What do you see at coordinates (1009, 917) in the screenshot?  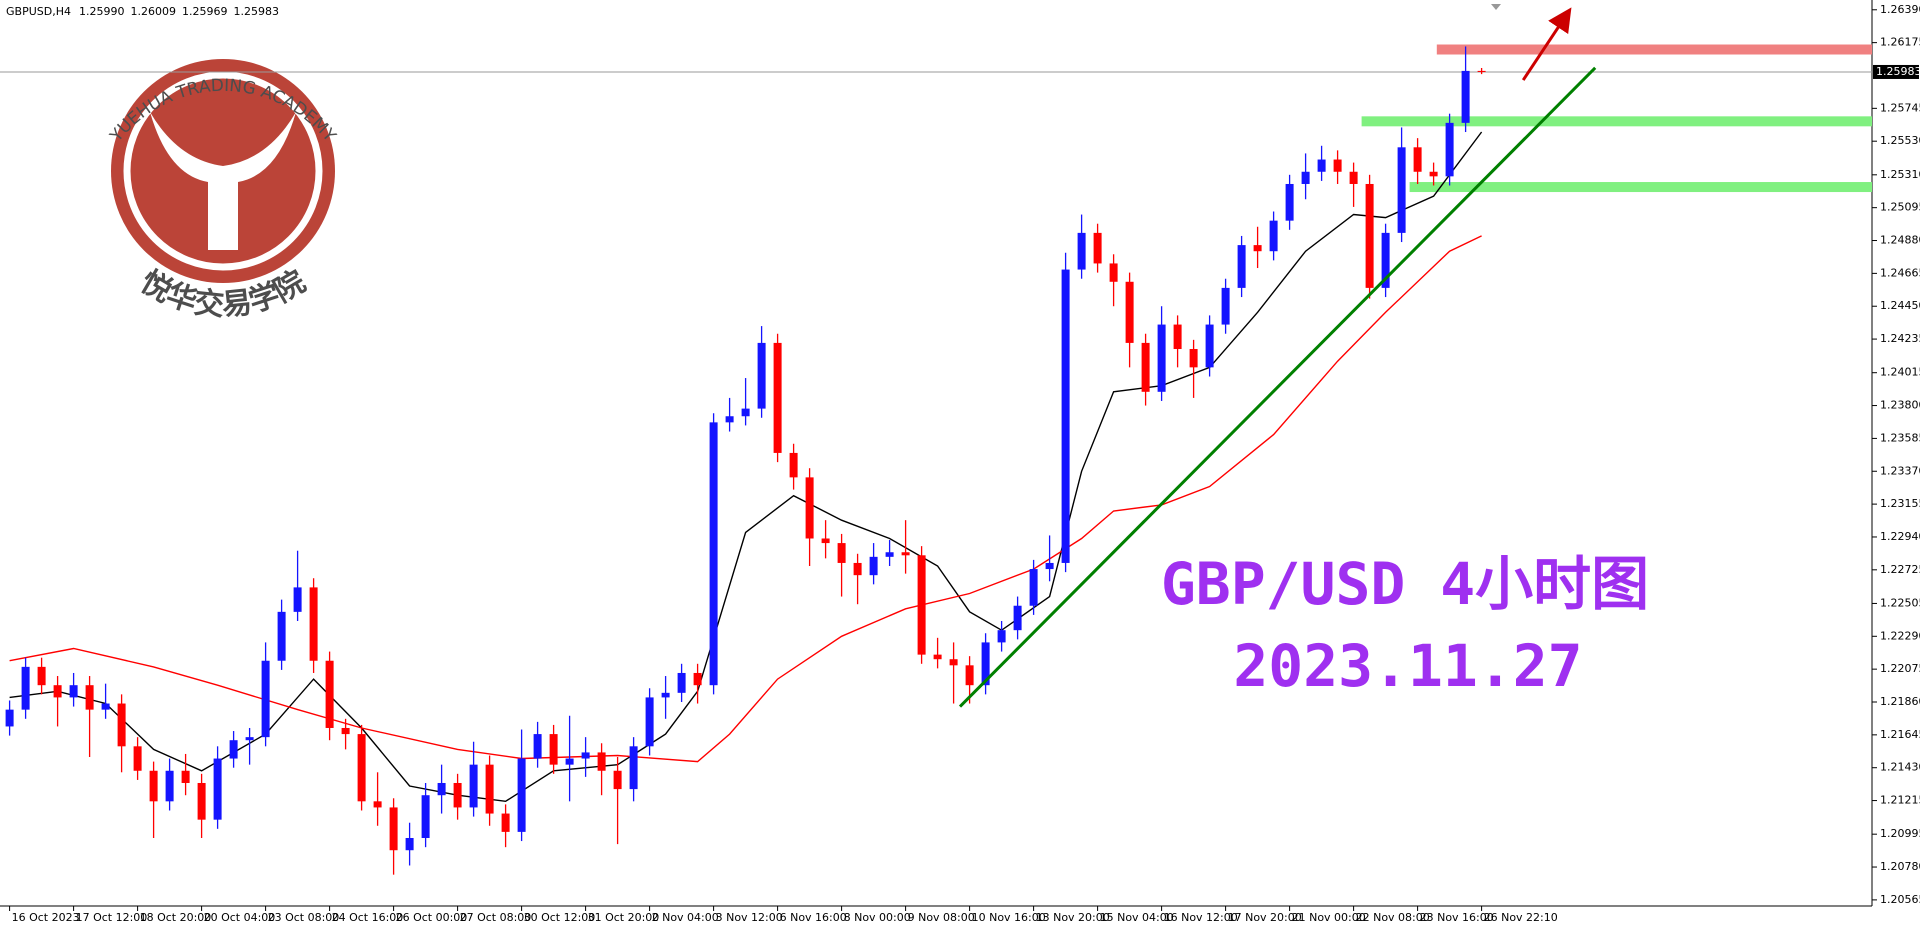 I see `x-tick-label: 10 Nov 16:00` at bounding box center [1009, 917].